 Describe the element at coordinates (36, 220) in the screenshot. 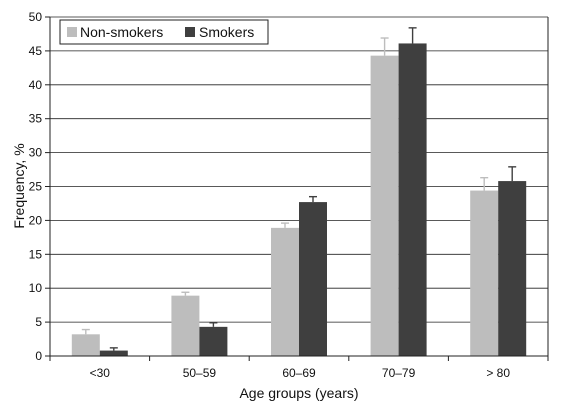

I see `y-tick-label: 20` at that location.